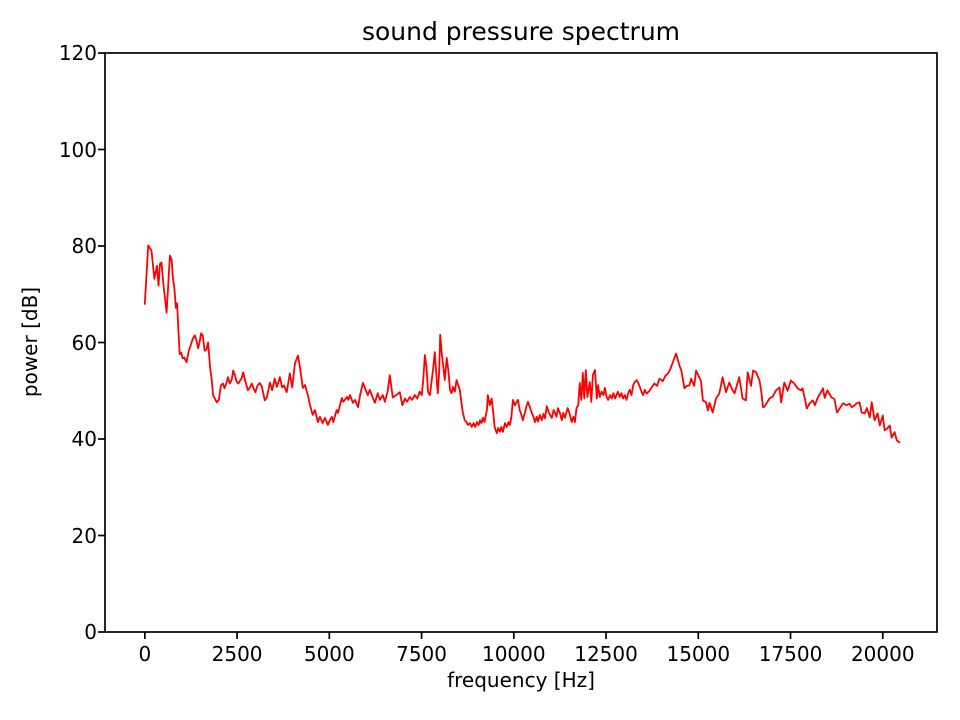 This screenshot has width=960, height=720. What do you see at coordinates (329, 654) in the screenshot?
I see `x-tick-label: 5000` at bounding box center [329, 654].